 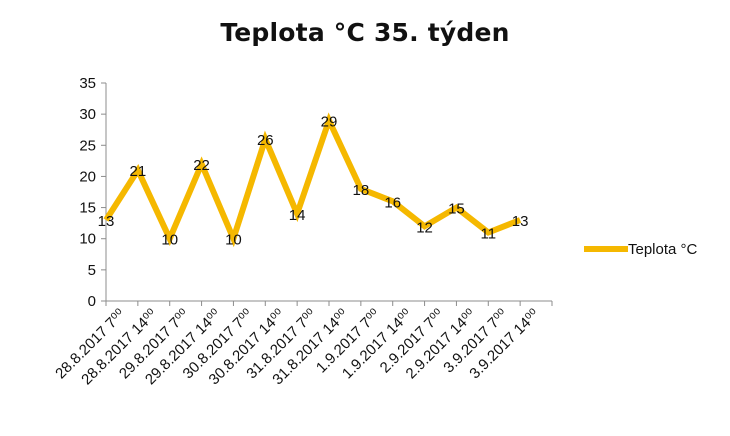 I want to click on data-label: 15, so click(x=456, y=209).